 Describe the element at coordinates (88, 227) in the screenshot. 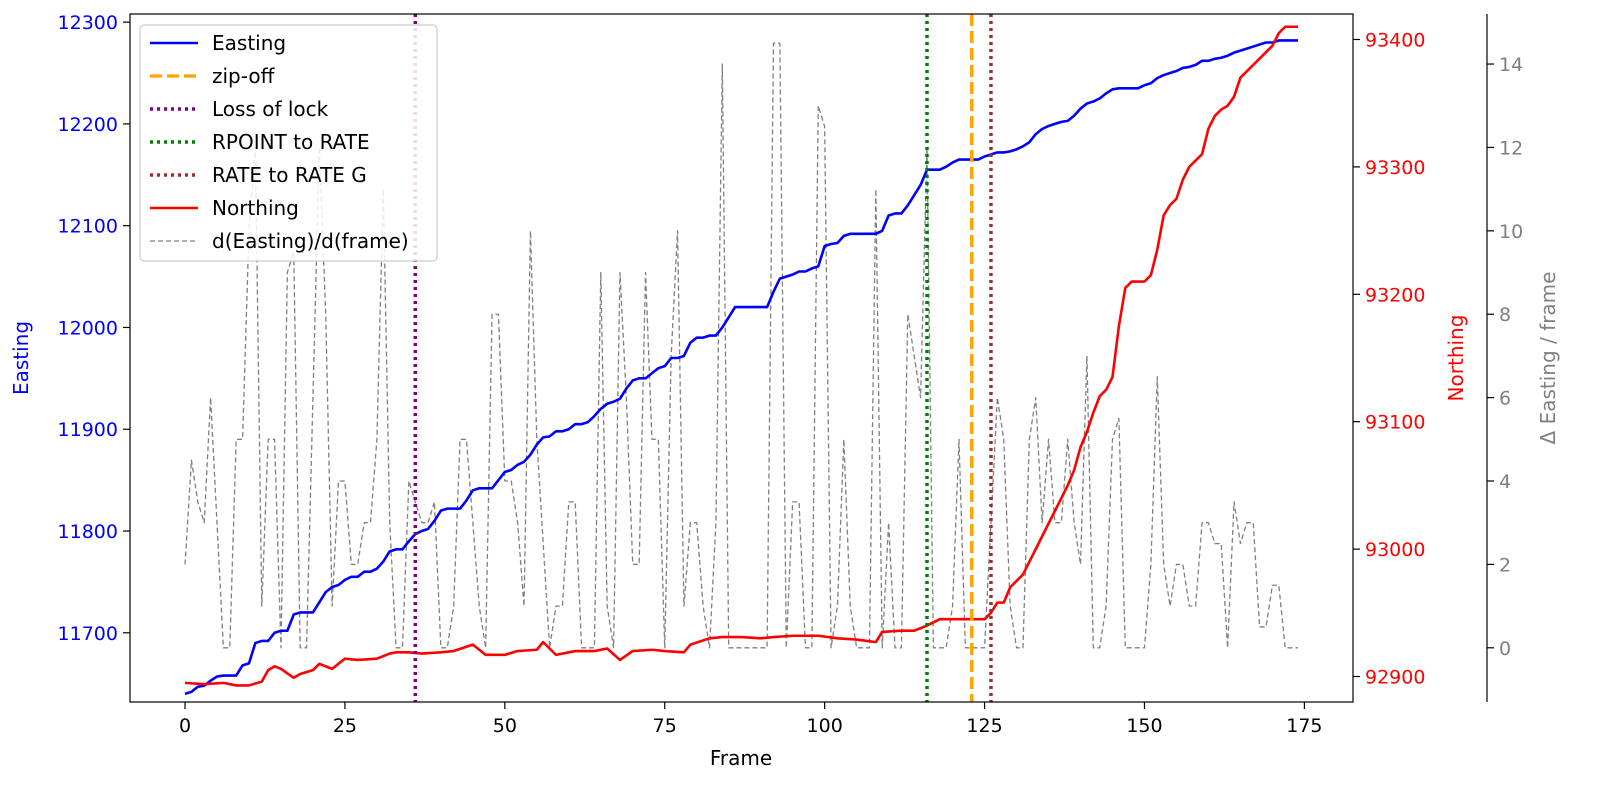

I see `y-left-tick-label: 12100` at that location.